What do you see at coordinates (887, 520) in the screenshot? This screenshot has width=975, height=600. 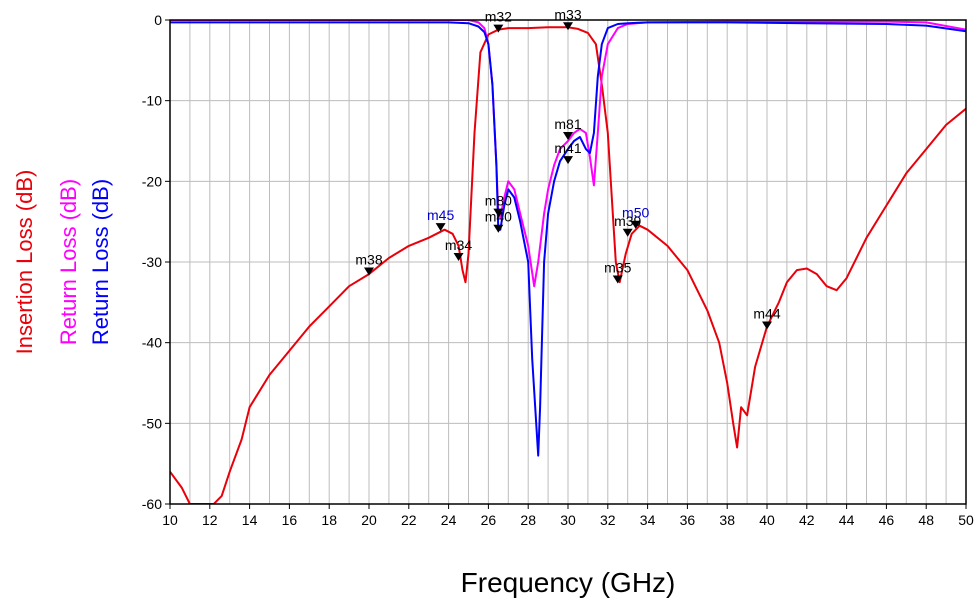 I see `x-tick-label: 46` at bounding box center [887, 520].